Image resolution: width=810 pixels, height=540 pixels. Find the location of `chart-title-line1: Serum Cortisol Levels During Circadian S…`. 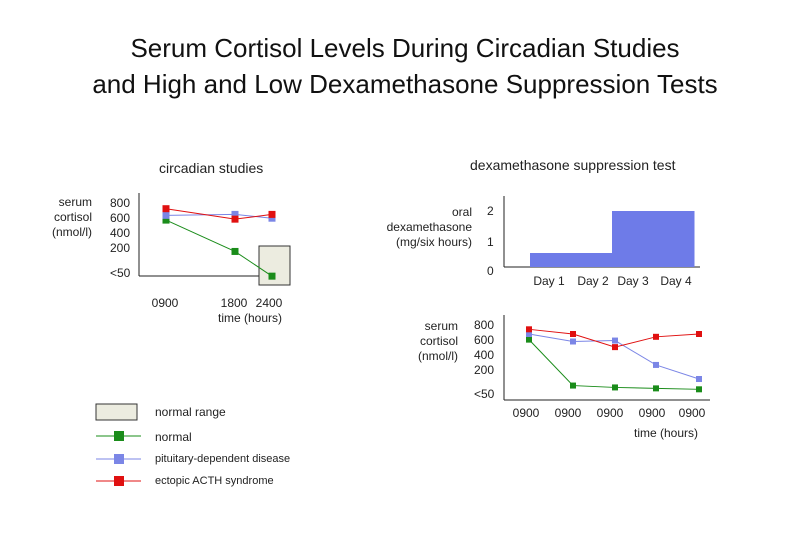

chart-title-line1: Serum Cortisol Levels During Circadian S… is located at coordinates (405, 48).